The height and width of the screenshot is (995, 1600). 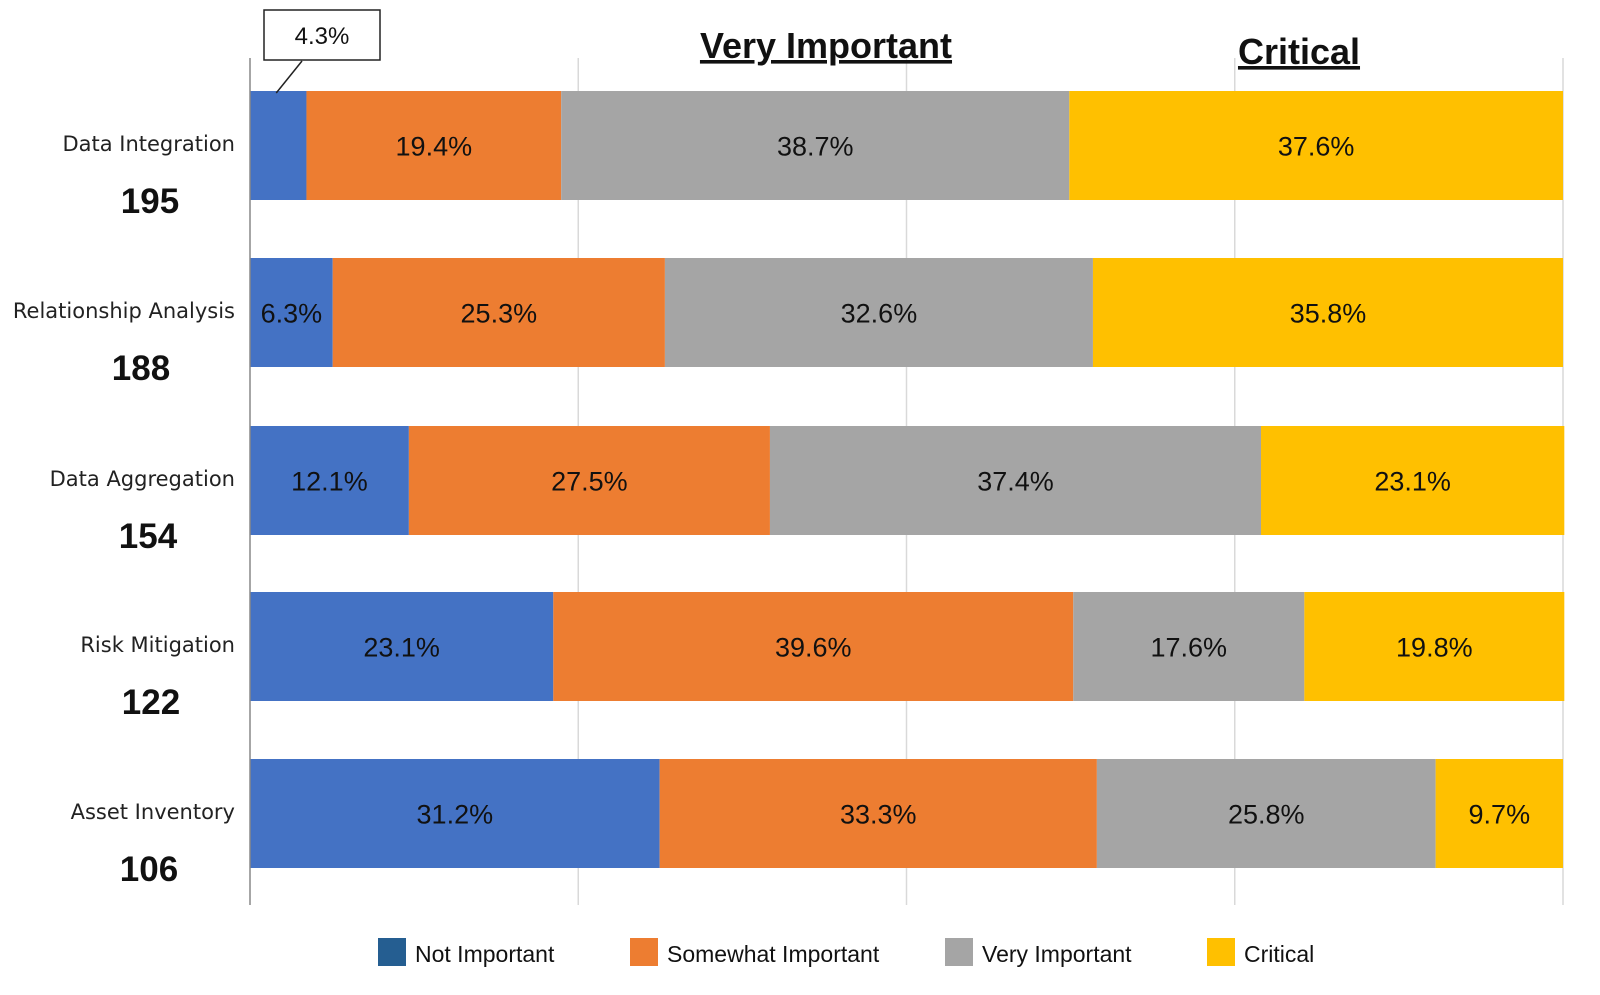 I want to click on bar-value-label: 6.3%, so click(x=292, y=314).